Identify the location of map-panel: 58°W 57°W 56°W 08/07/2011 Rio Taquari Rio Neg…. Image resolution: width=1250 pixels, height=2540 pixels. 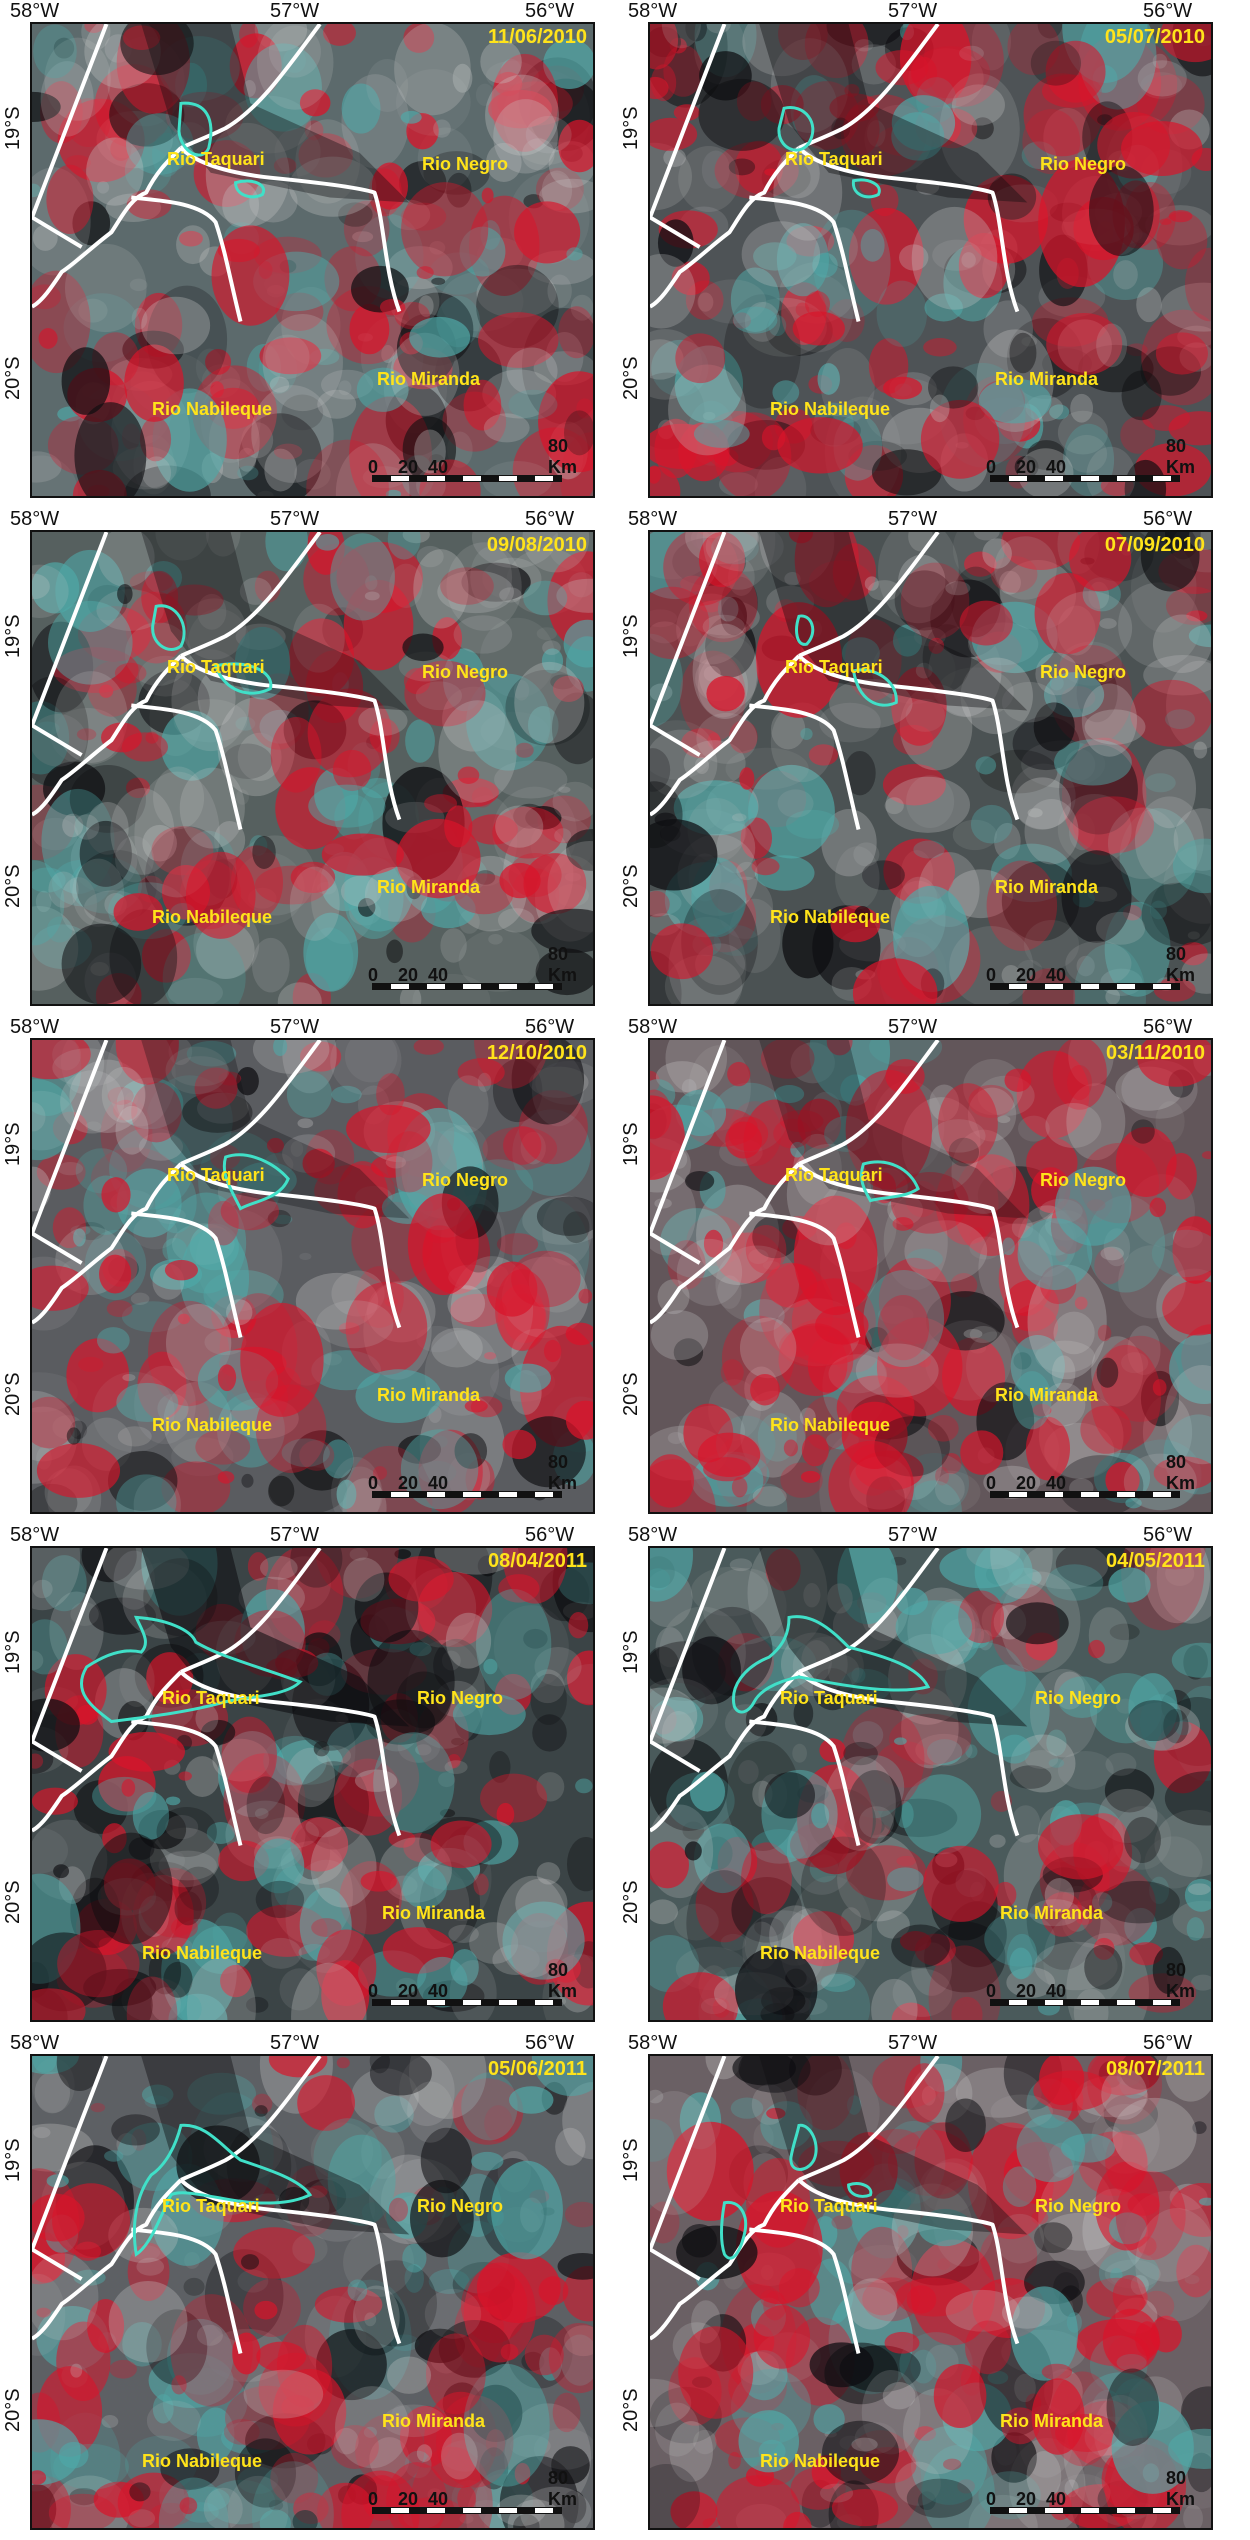
(915, 2285).